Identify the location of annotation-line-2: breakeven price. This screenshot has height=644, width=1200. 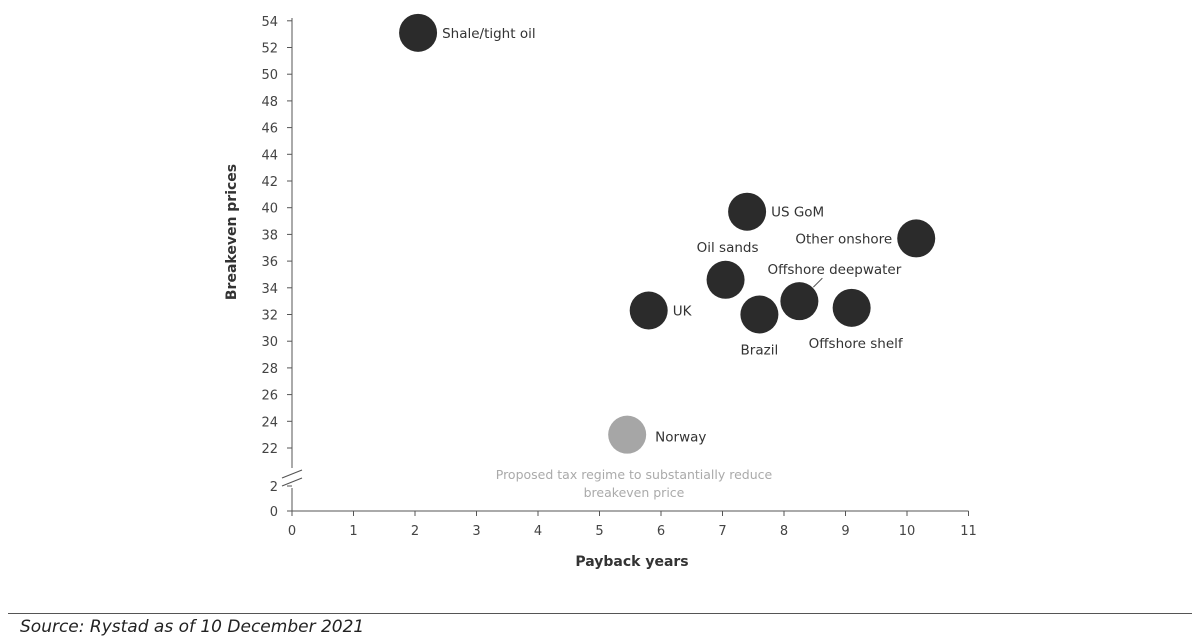
(634, 492).